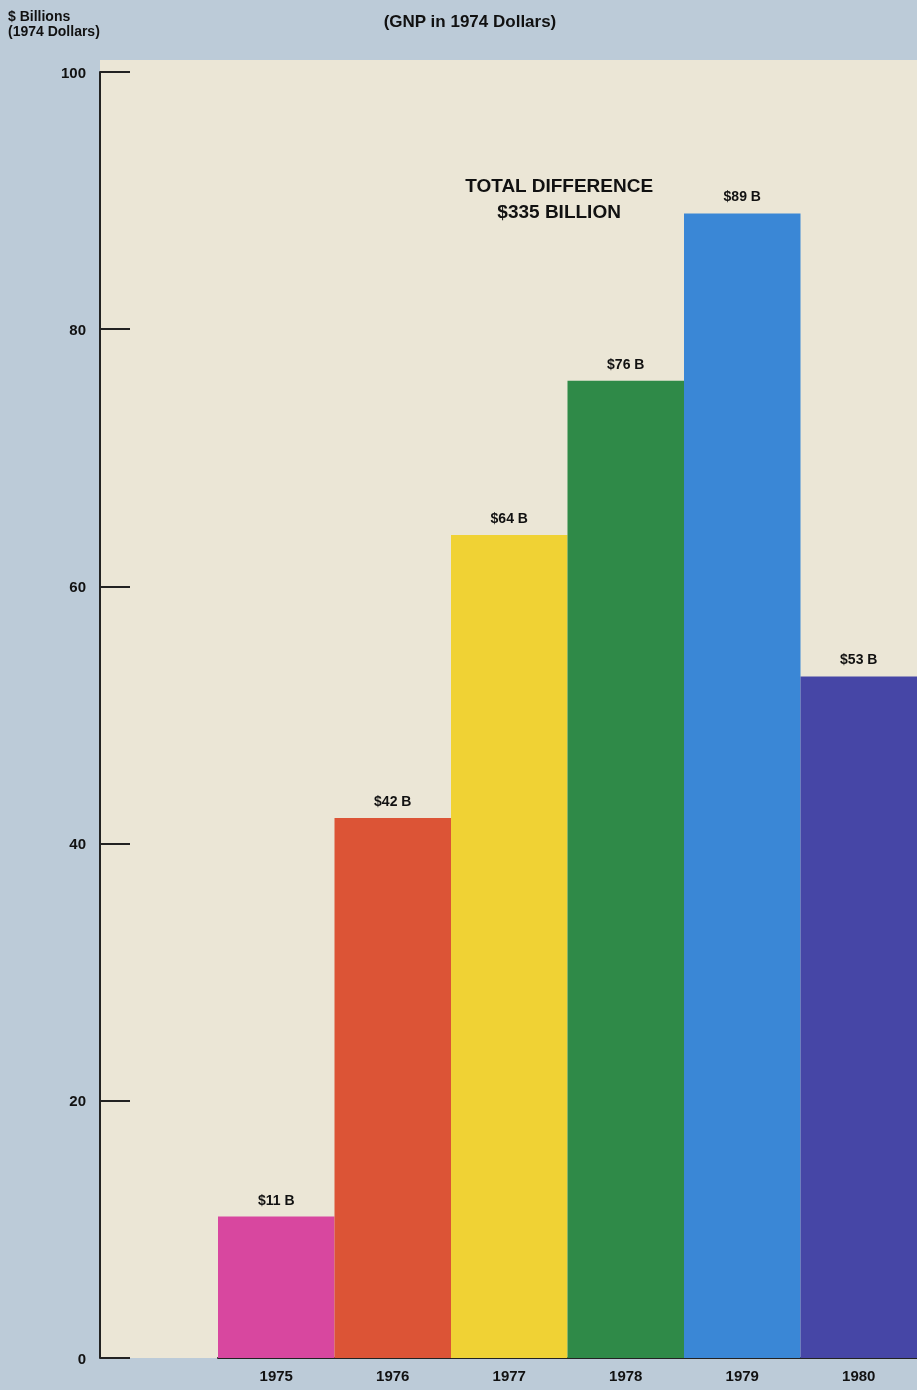 This screenshot has width=917, height=1390. I want to click on y-axis-title: $ Billions (1974 Dollars), so click(54, 23).